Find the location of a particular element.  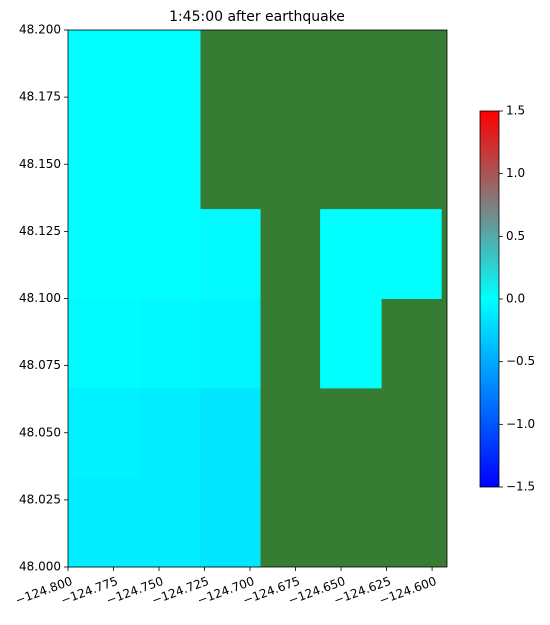

colorbar-tick-label: 1.0 is located at coordinates (515, 173).